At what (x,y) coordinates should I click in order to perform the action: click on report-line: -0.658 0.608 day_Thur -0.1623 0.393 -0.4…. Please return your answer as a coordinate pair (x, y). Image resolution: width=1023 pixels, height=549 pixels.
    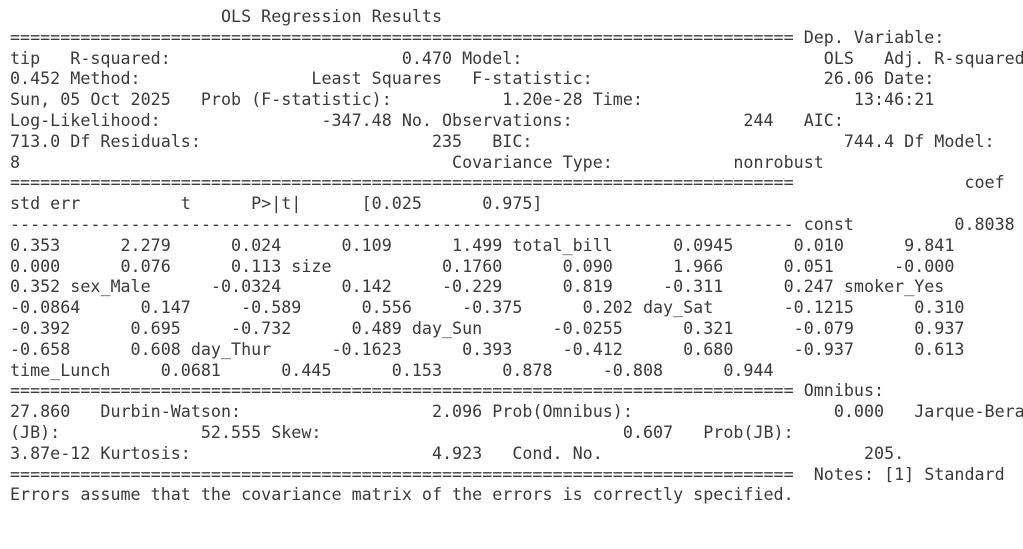
    Looking at the image, I should click on (487, 348).